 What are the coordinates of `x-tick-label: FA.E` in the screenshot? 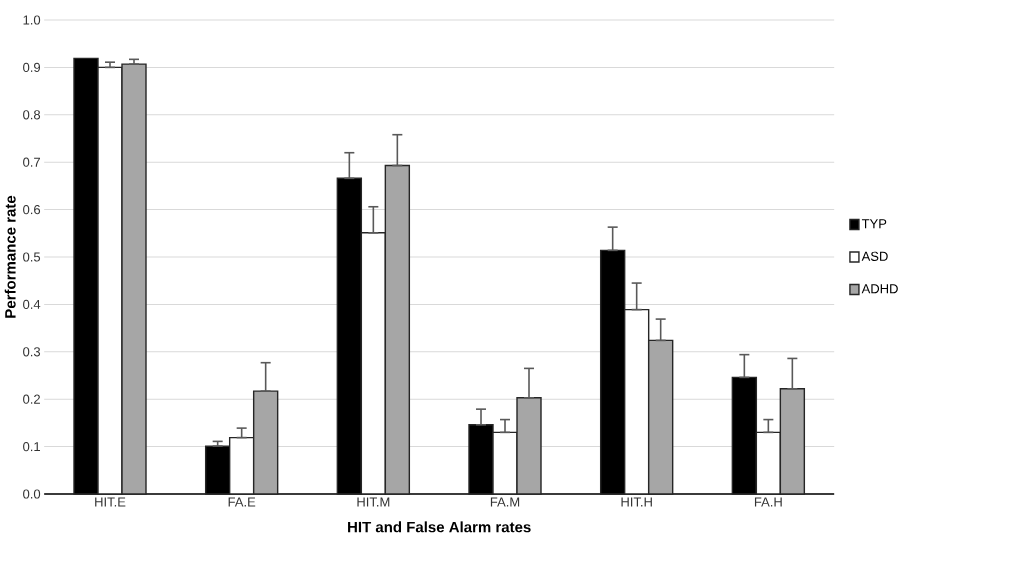 It's located at (242, 502).